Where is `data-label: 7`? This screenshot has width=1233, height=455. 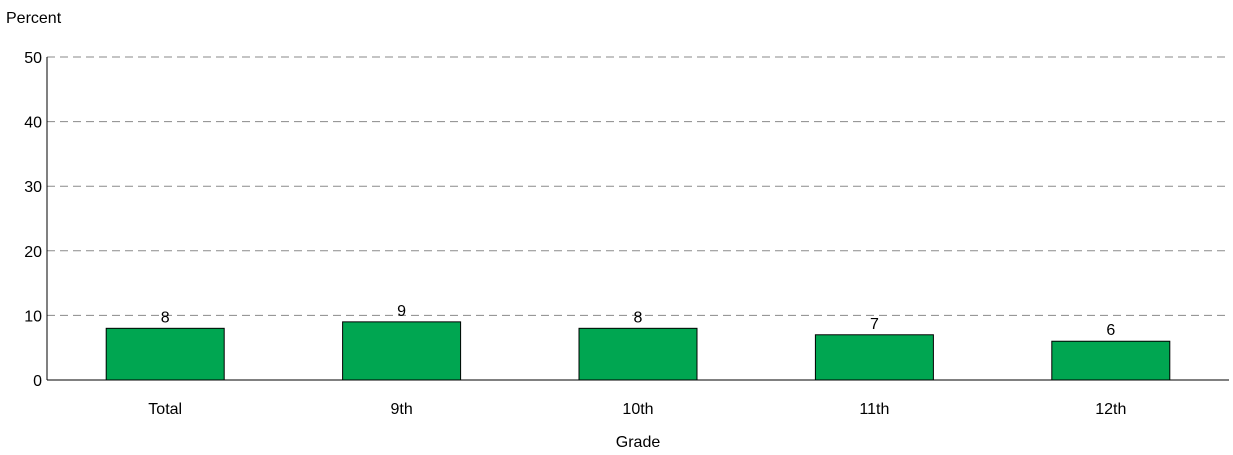 data-label: 7 is located at coordinates (874, 324).